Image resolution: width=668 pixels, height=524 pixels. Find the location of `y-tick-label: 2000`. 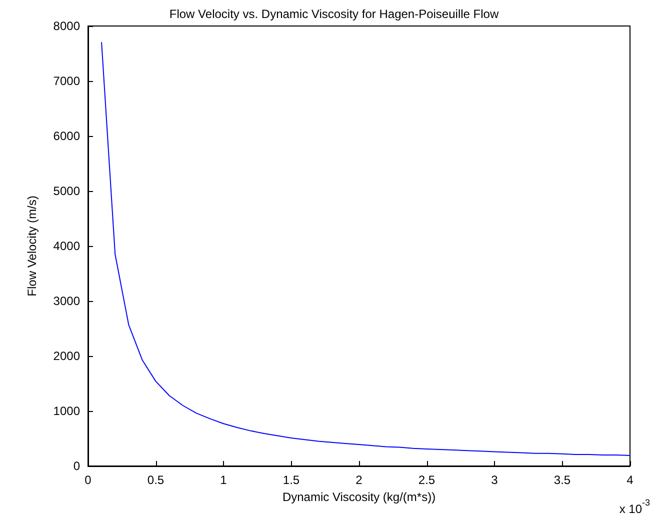

y-tick-label: 2000 is located at coordinates (66, 356).